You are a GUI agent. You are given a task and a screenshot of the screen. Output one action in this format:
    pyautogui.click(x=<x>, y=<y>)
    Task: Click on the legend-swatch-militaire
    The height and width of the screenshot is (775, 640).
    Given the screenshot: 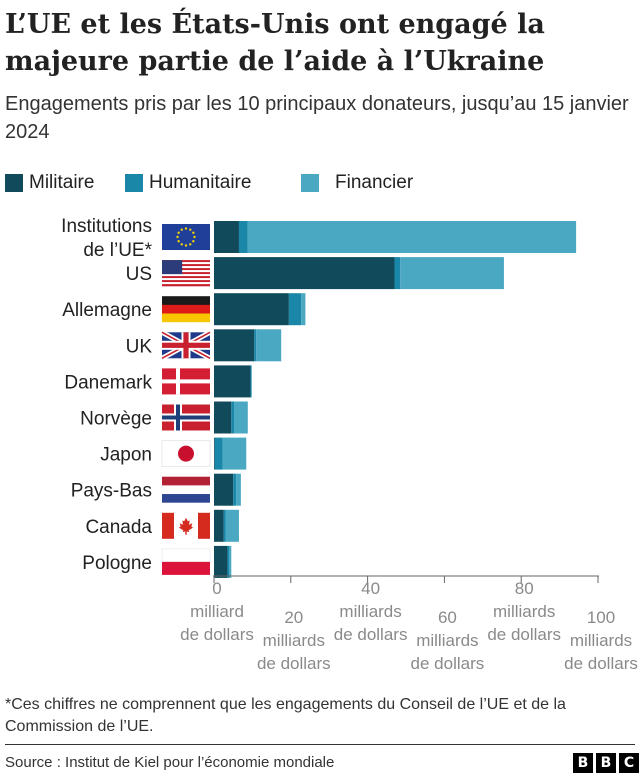 What is the action you would take?
    pyautogui.click(x=14, y=183)
    